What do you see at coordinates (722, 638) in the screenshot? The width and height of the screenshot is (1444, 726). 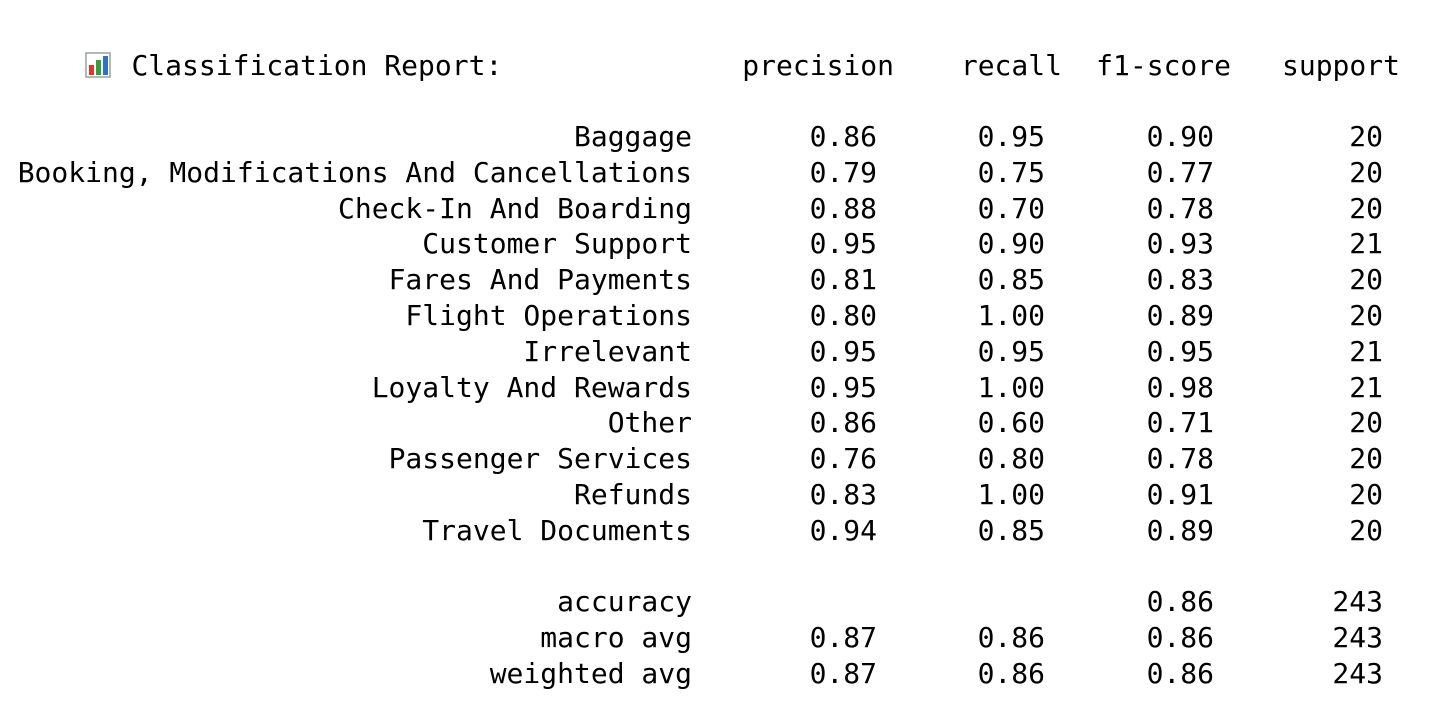 I see `summary-row: macro avg 0.87 0.86 0.86 243` at bounding box center [722, 638].